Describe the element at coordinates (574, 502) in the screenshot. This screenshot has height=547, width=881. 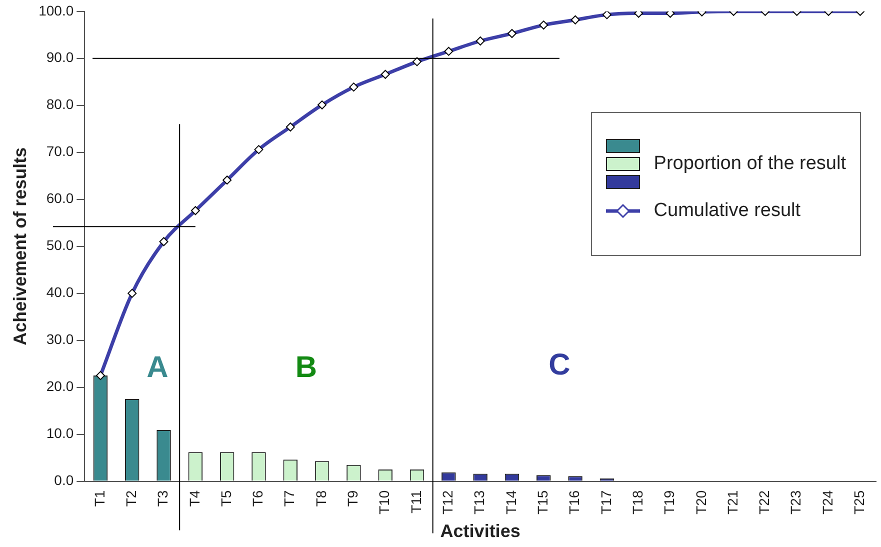
I see `x-tick-label: T16` at that location.